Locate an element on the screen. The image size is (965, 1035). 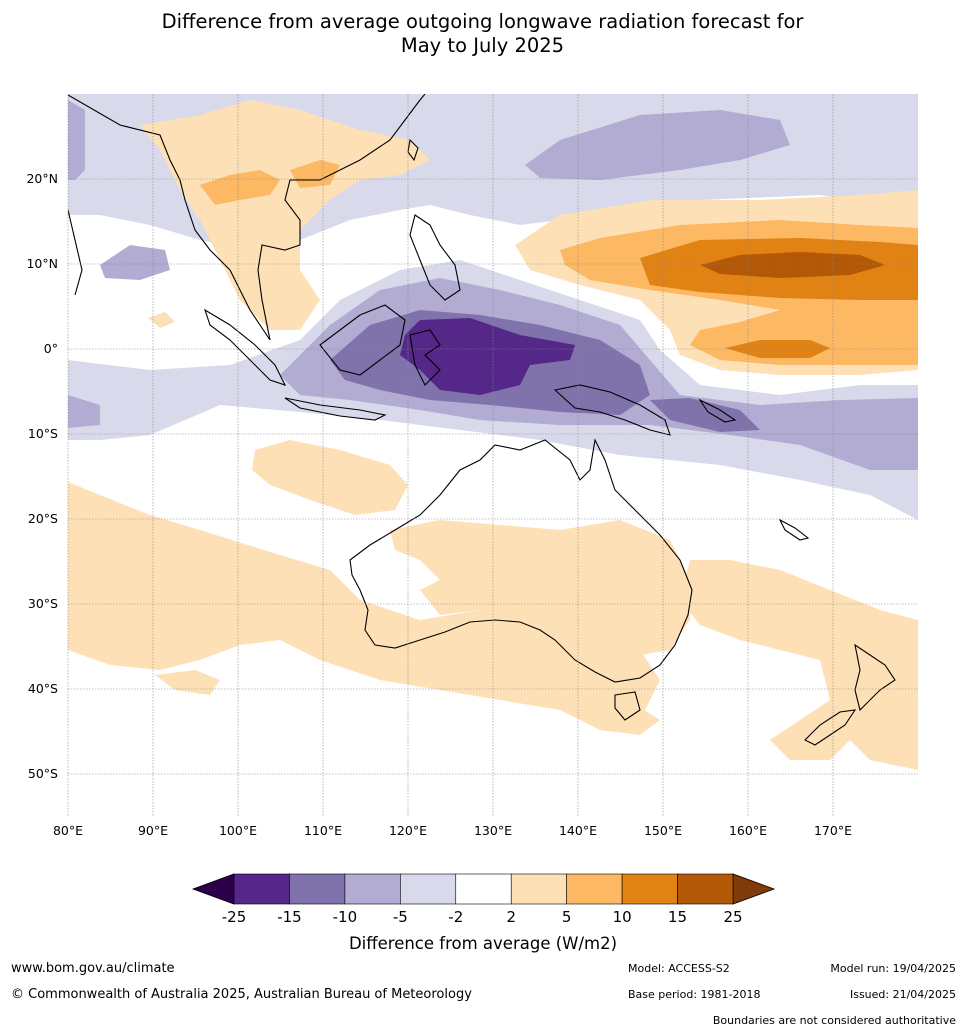
colorbar-tick-label: -25 is located at coordinates (234, 917).